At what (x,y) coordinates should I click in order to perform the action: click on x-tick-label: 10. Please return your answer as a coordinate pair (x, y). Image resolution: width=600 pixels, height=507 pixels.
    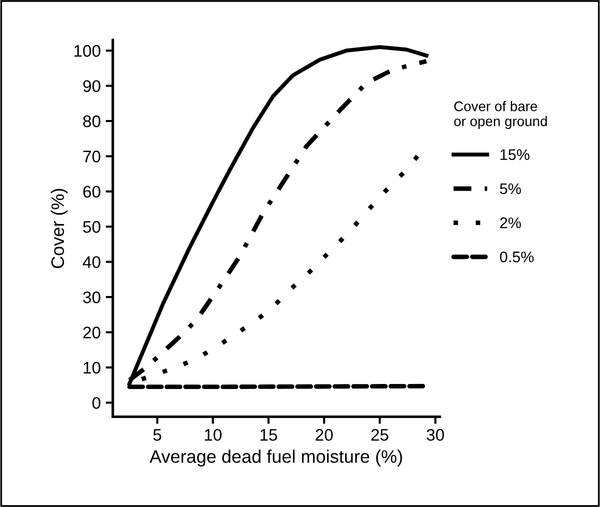
    Looking at the image, I should click on (213, 435).